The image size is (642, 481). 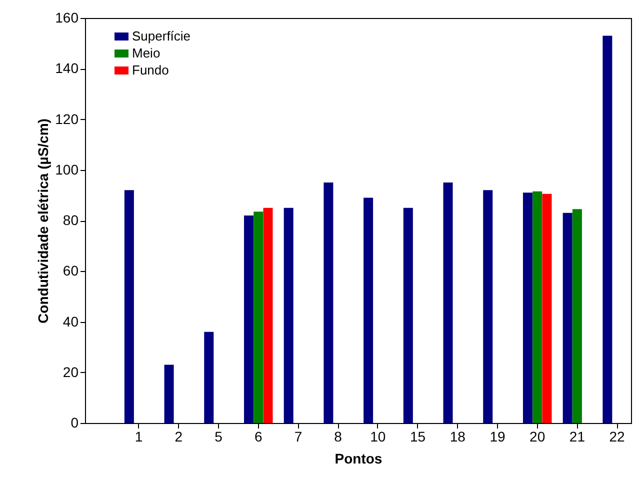 I want to click on y-tick-label: 20, so click(x=70, y=372).